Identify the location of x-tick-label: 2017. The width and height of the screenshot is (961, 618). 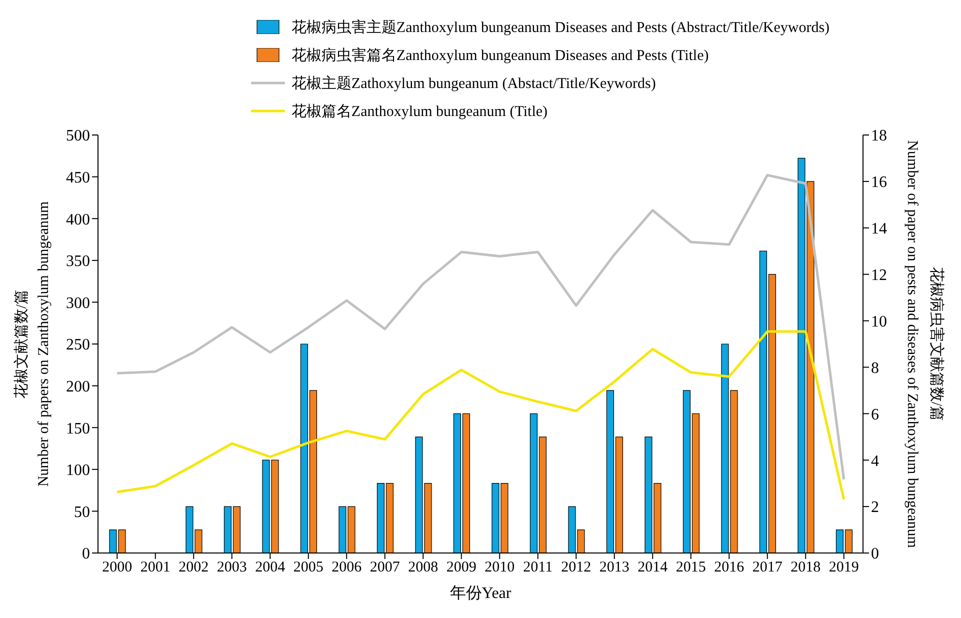
(767, 568).